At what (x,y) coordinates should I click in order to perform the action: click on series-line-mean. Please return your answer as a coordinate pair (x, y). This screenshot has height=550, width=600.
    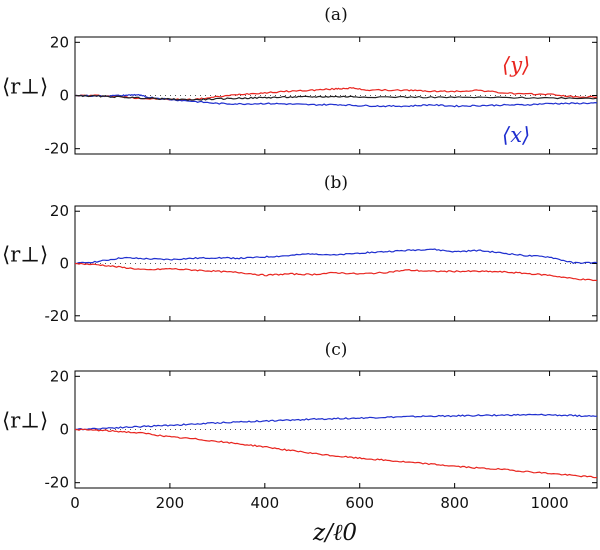
    Looking at the image, I should click on (336, 97).